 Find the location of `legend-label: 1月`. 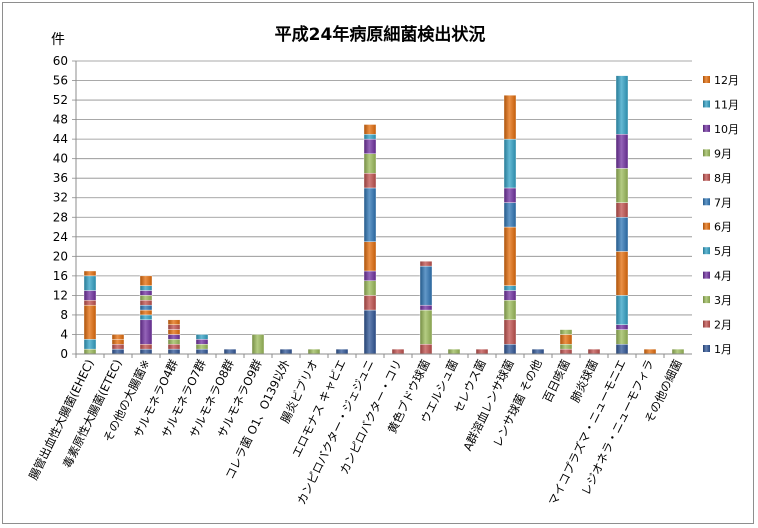

legend-label: 1月 is located at coordinates (723, 349).